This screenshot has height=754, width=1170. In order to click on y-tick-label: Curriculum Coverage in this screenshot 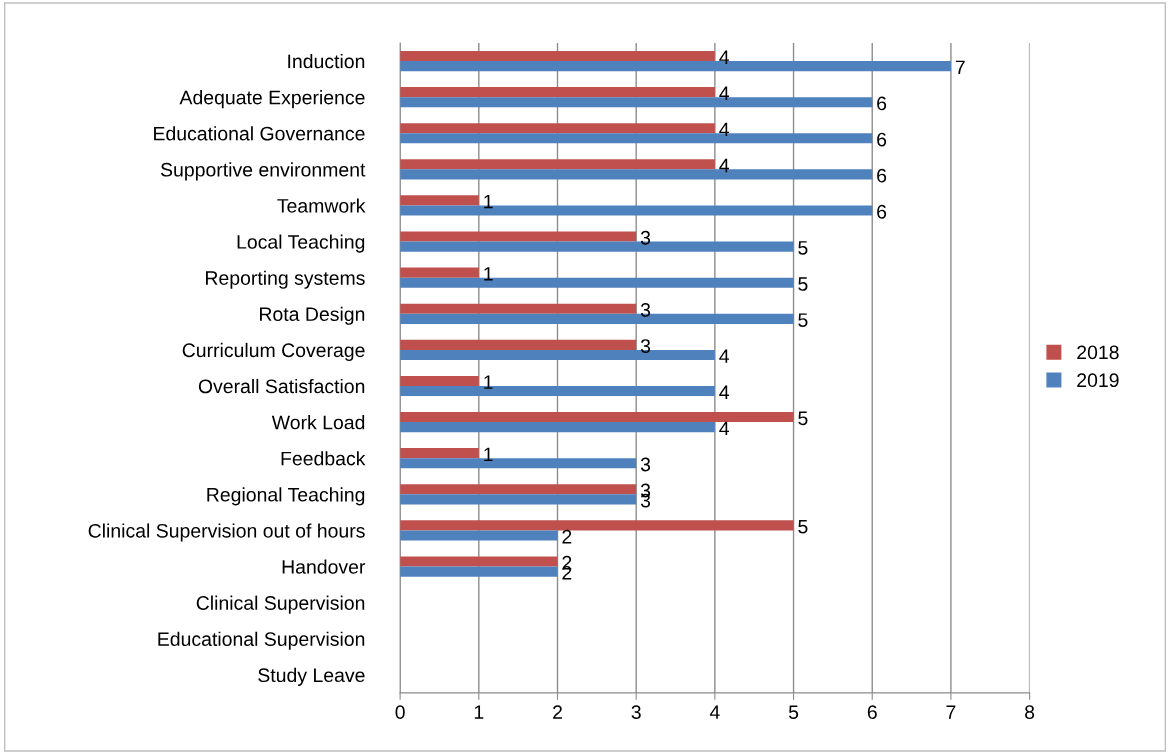, I will do `click(273, 351)`.